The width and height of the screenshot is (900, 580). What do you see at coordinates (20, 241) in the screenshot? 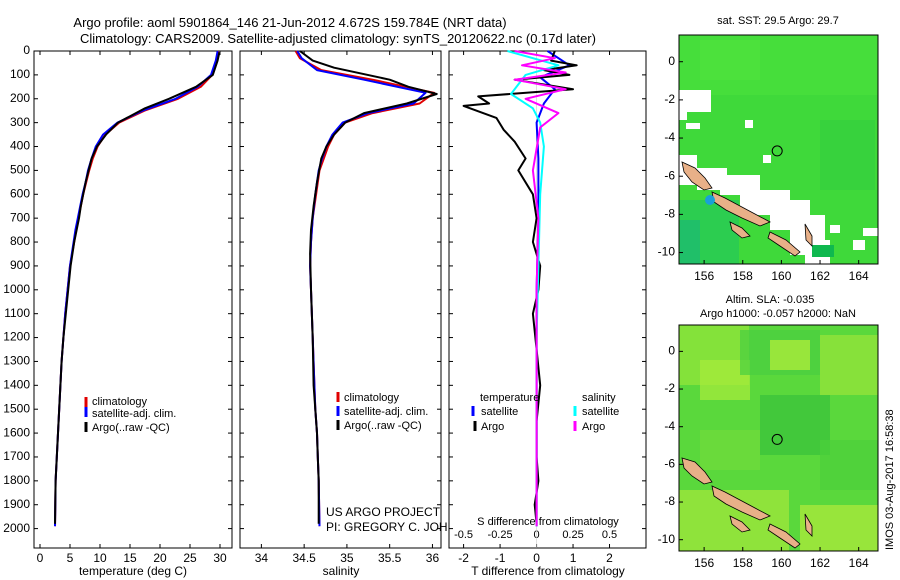
I see `y-tick-label: 800` at bounding box center [20, 241].